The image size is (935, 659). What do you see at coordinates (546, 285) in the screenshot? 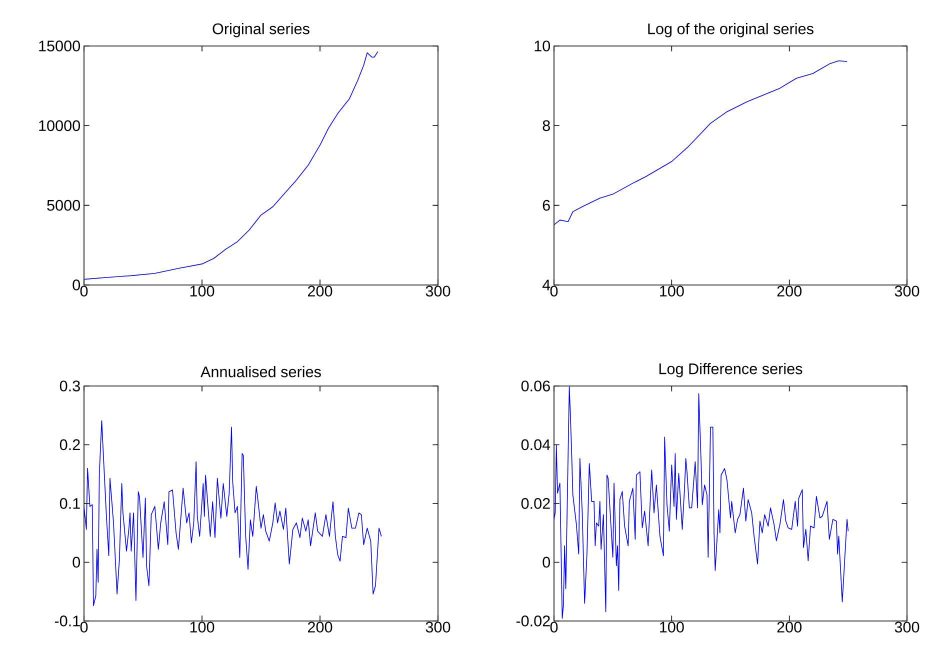
I see `y-tick-label: 4` at bounding box center [546, 285].